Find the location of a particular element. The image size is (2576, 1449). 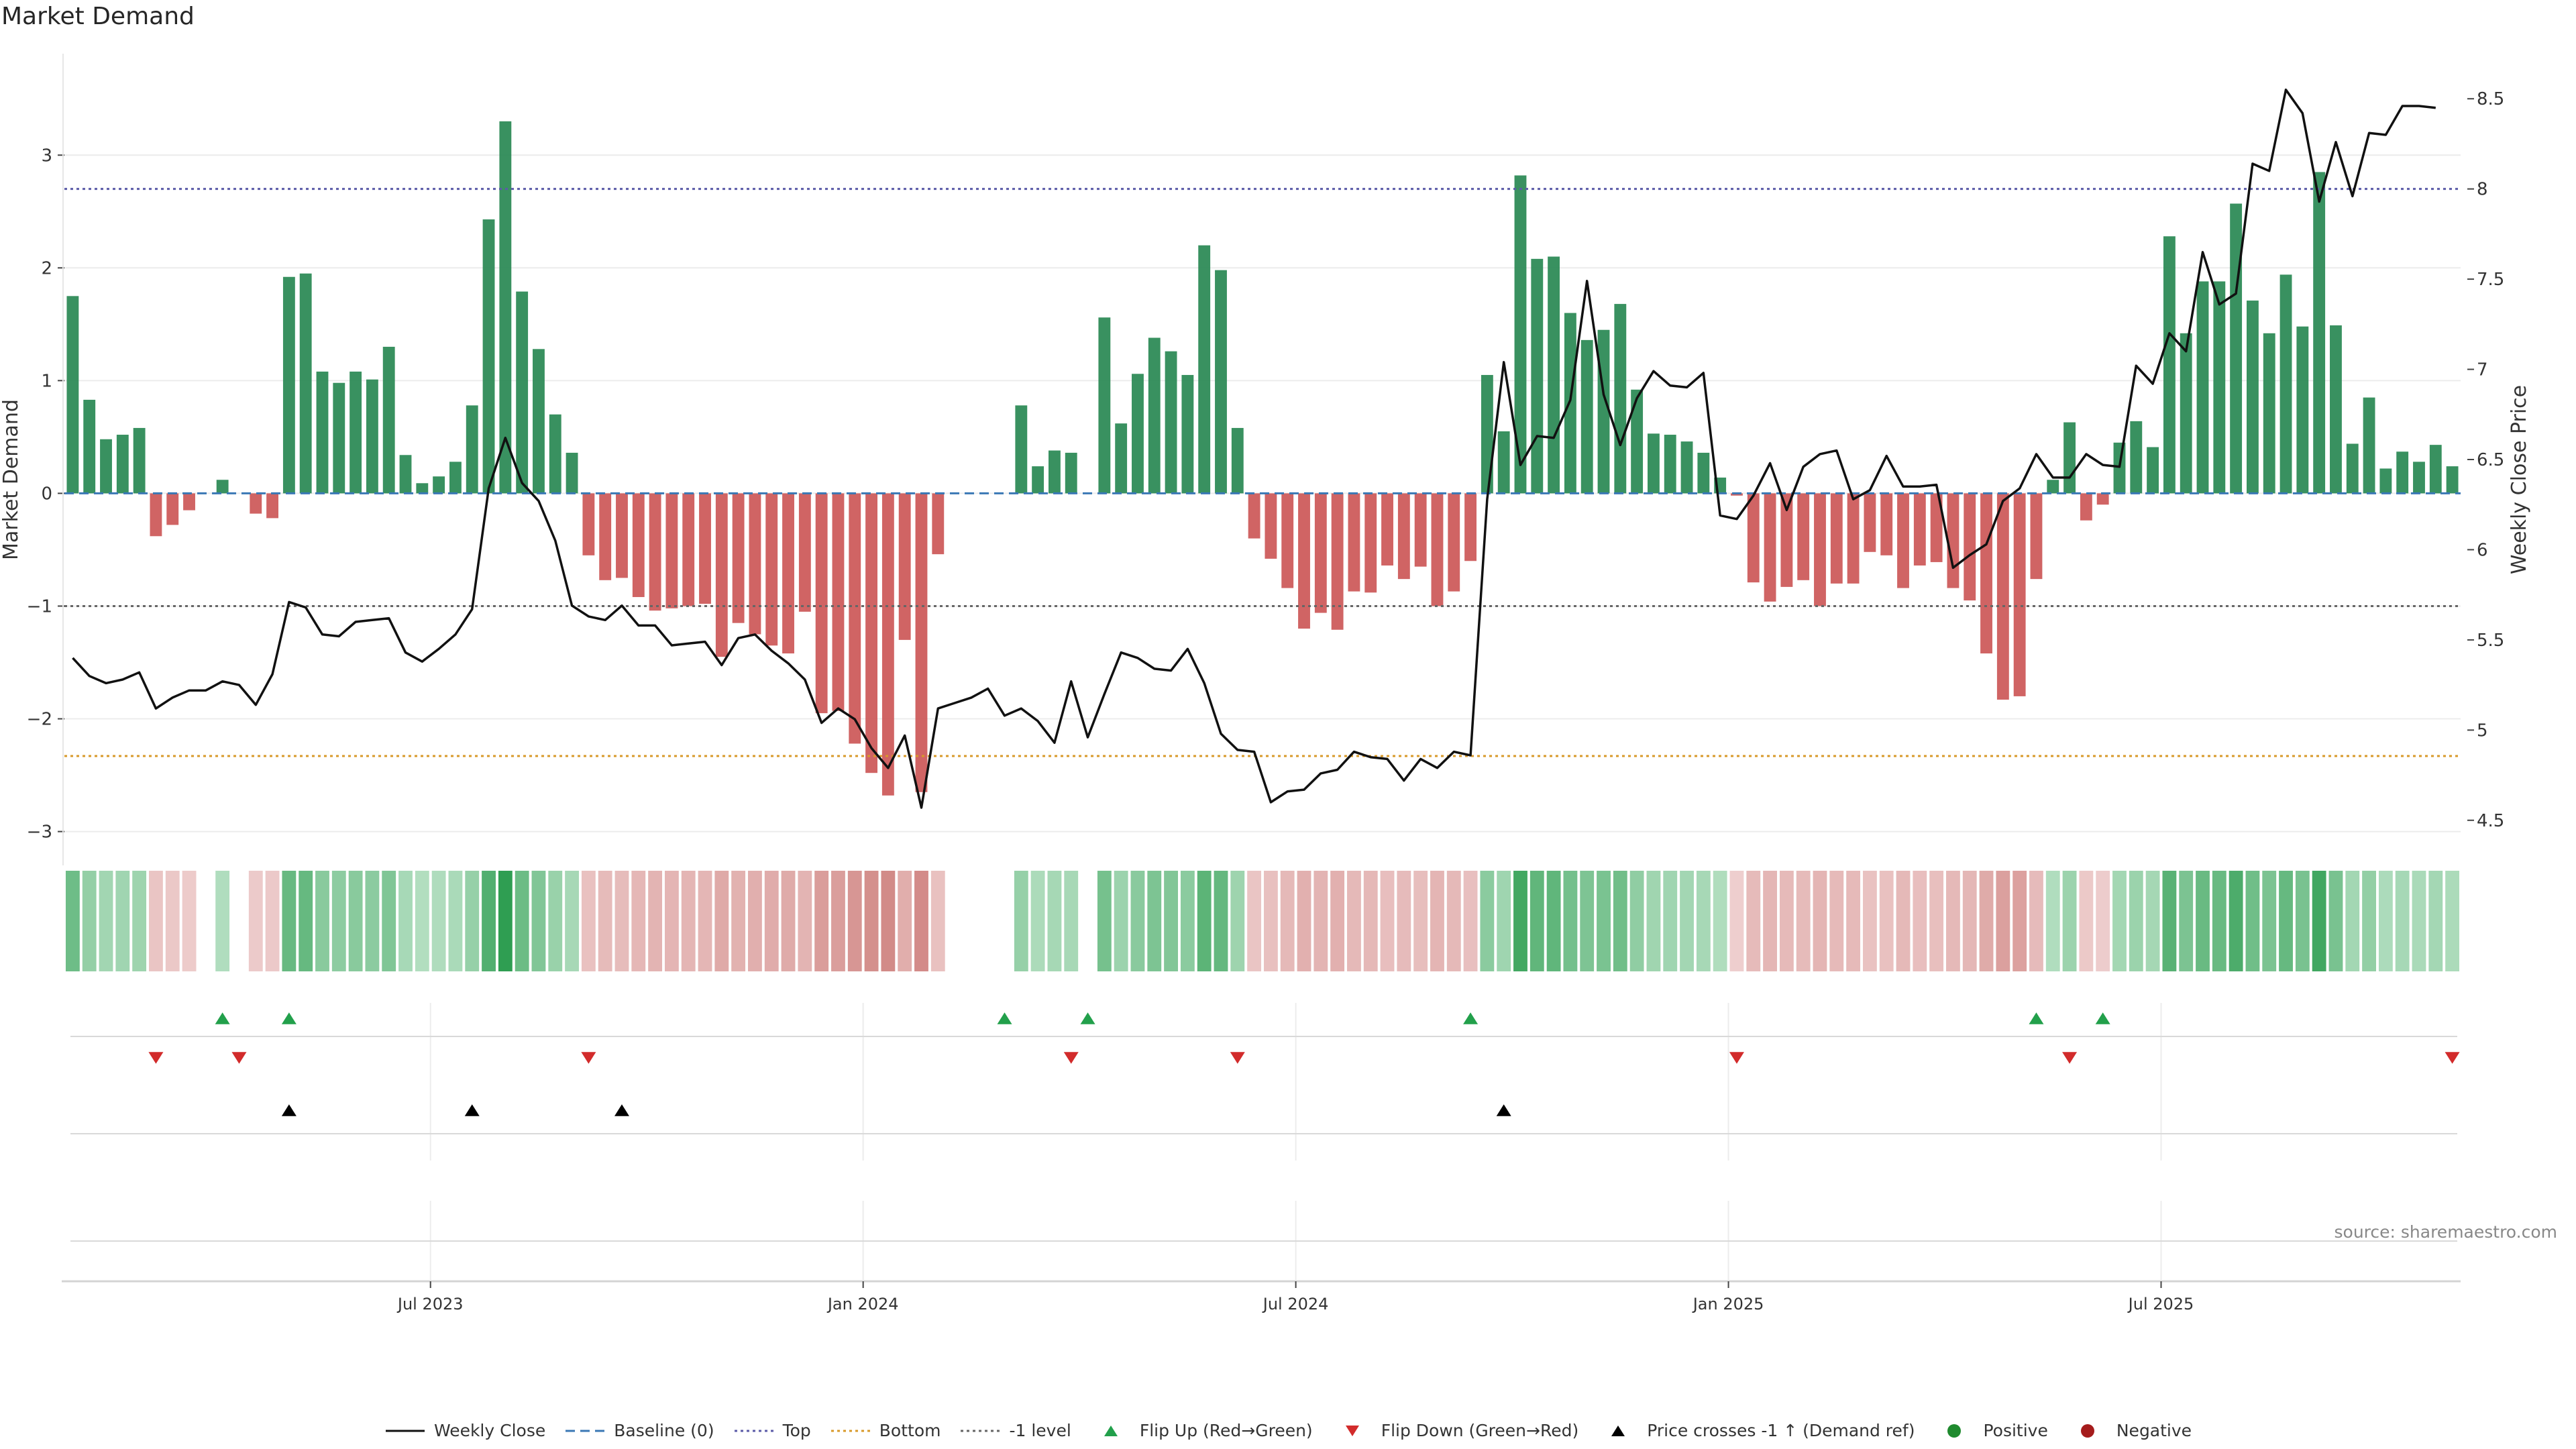

negative-legend-swatch is located at coordinates (2087, 1431).